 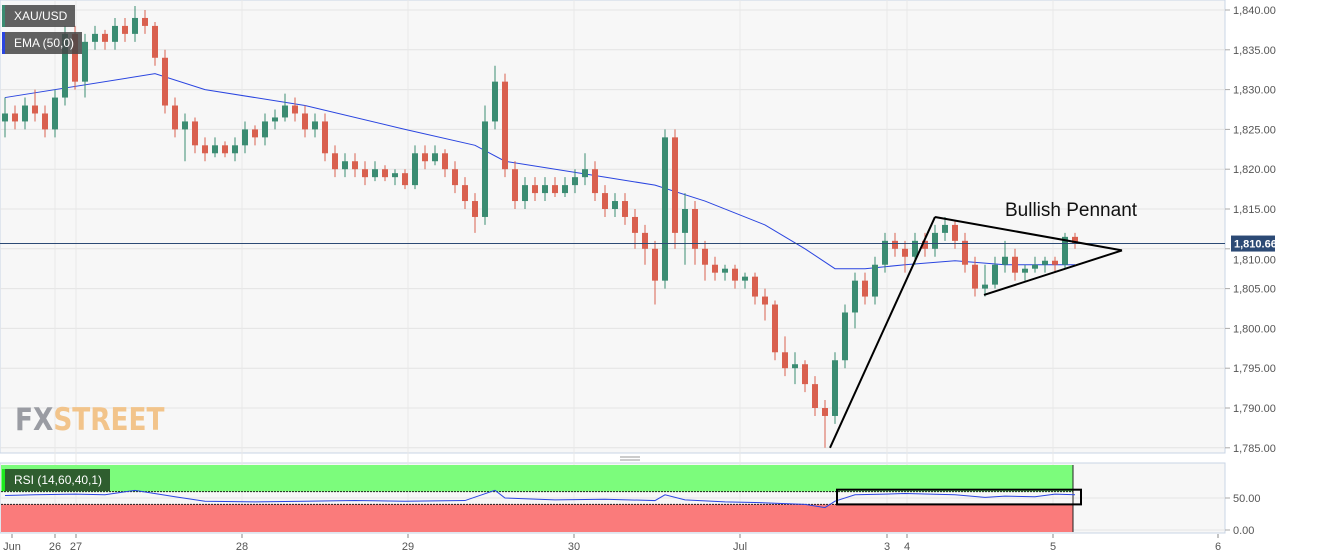 What do you see at coordinates (41, 16) in the screenshot?
I see `symbol-label: XAU/USD` at bounding box center [41, 16].